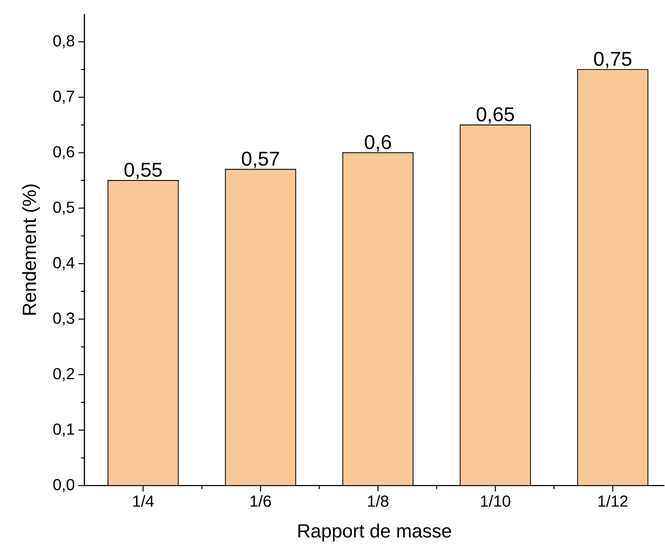 The height and width of the screenshot is (560, 665). Describe the element at coordinates (31, 249) in the screenshot. I see `y-axis-title: Rendement (%)` at that location.